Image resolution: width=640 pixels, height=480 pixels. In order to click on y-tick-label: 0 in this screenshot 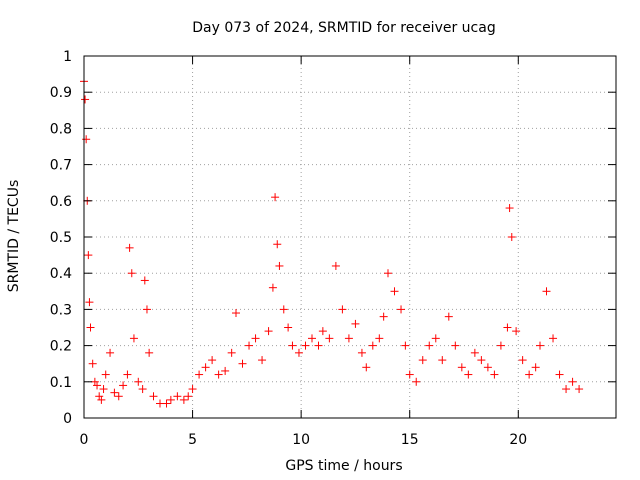, I will do `click(67, 419)`.